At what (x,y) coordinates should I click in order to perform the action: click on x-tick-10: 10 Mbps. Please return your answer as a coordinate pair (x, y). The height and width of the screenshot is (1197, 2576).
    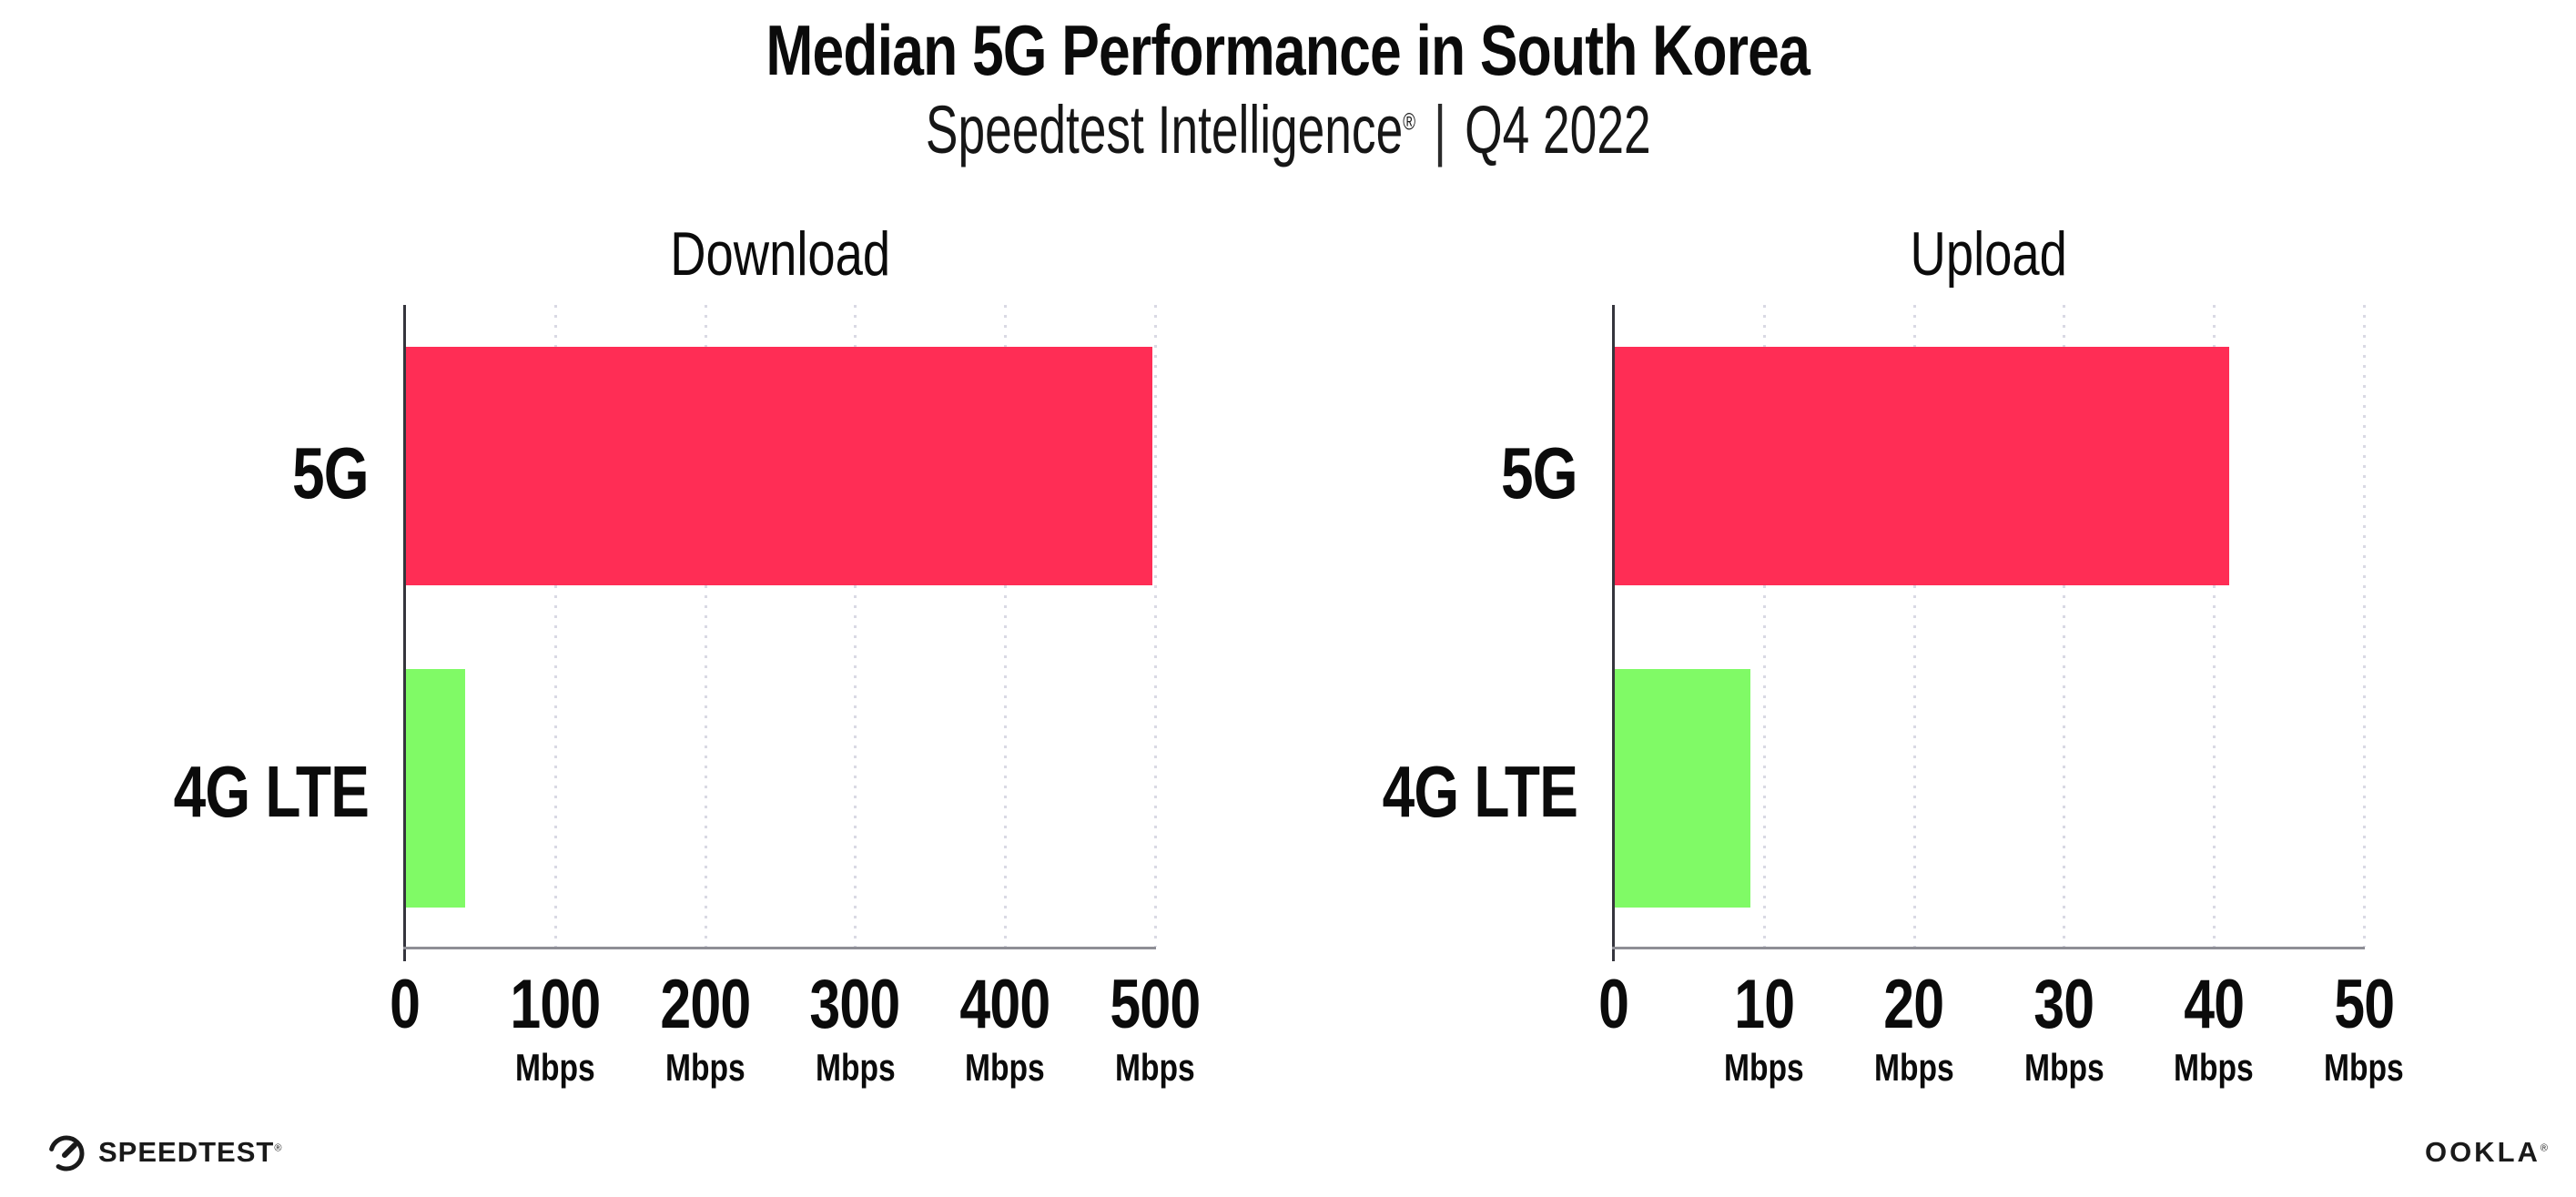
    Looking at the image, I should click on (1764, 1028).